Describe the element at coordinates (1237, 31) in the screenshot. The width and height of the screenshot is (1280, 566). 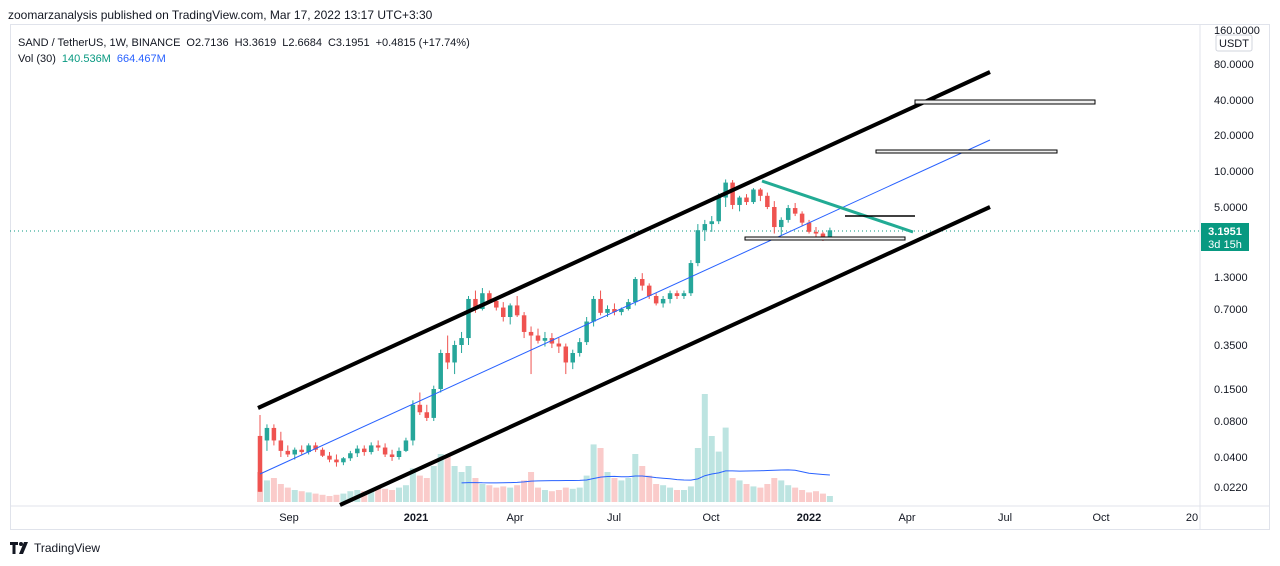
I see `price-tick-label: 160.0000` at that location.